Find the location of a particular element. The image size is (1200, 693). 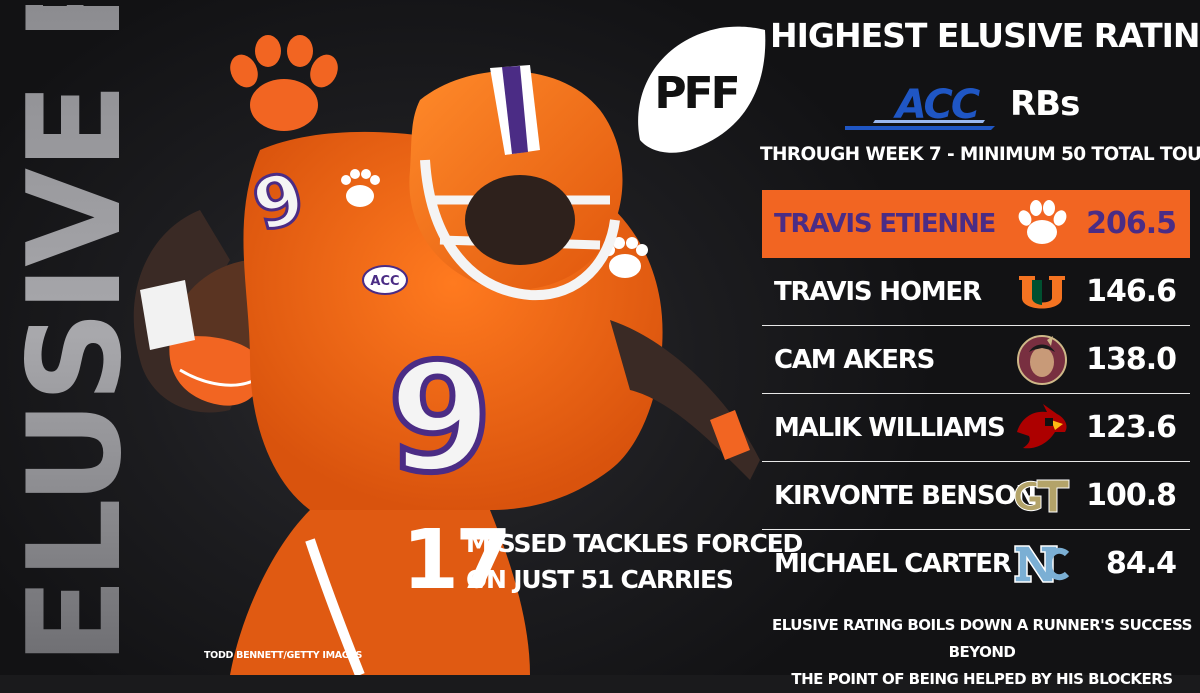

player-name: MICHAEL CARTER is located at coordinates (893, 564).